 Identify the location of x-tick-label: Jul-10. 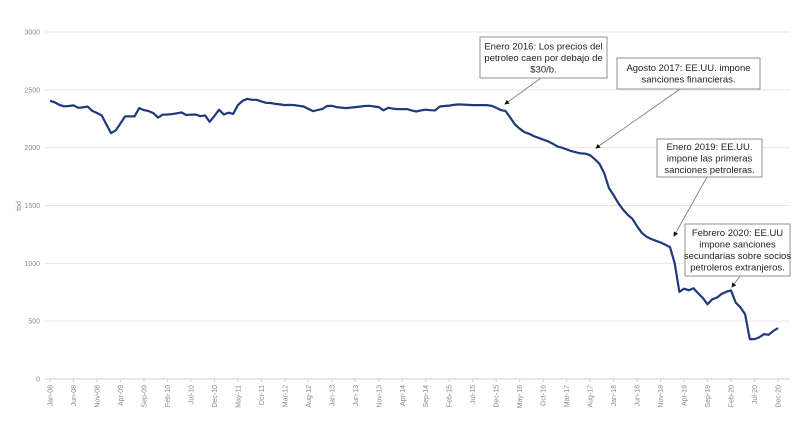
(191, 394).